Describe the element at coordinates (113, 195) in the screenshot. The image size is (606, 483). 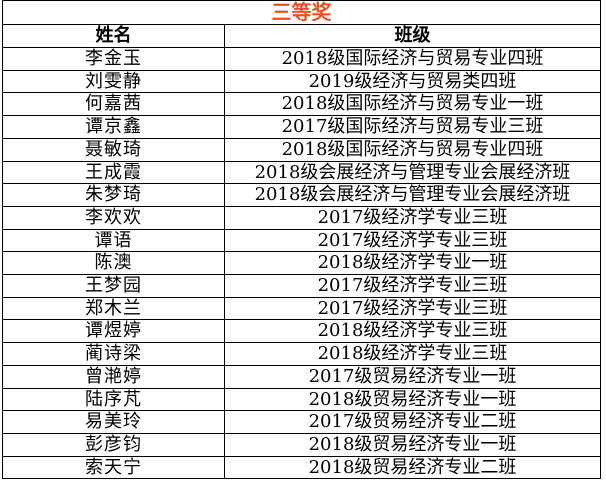
I see `name-cell: 朱梦琦` at that location.